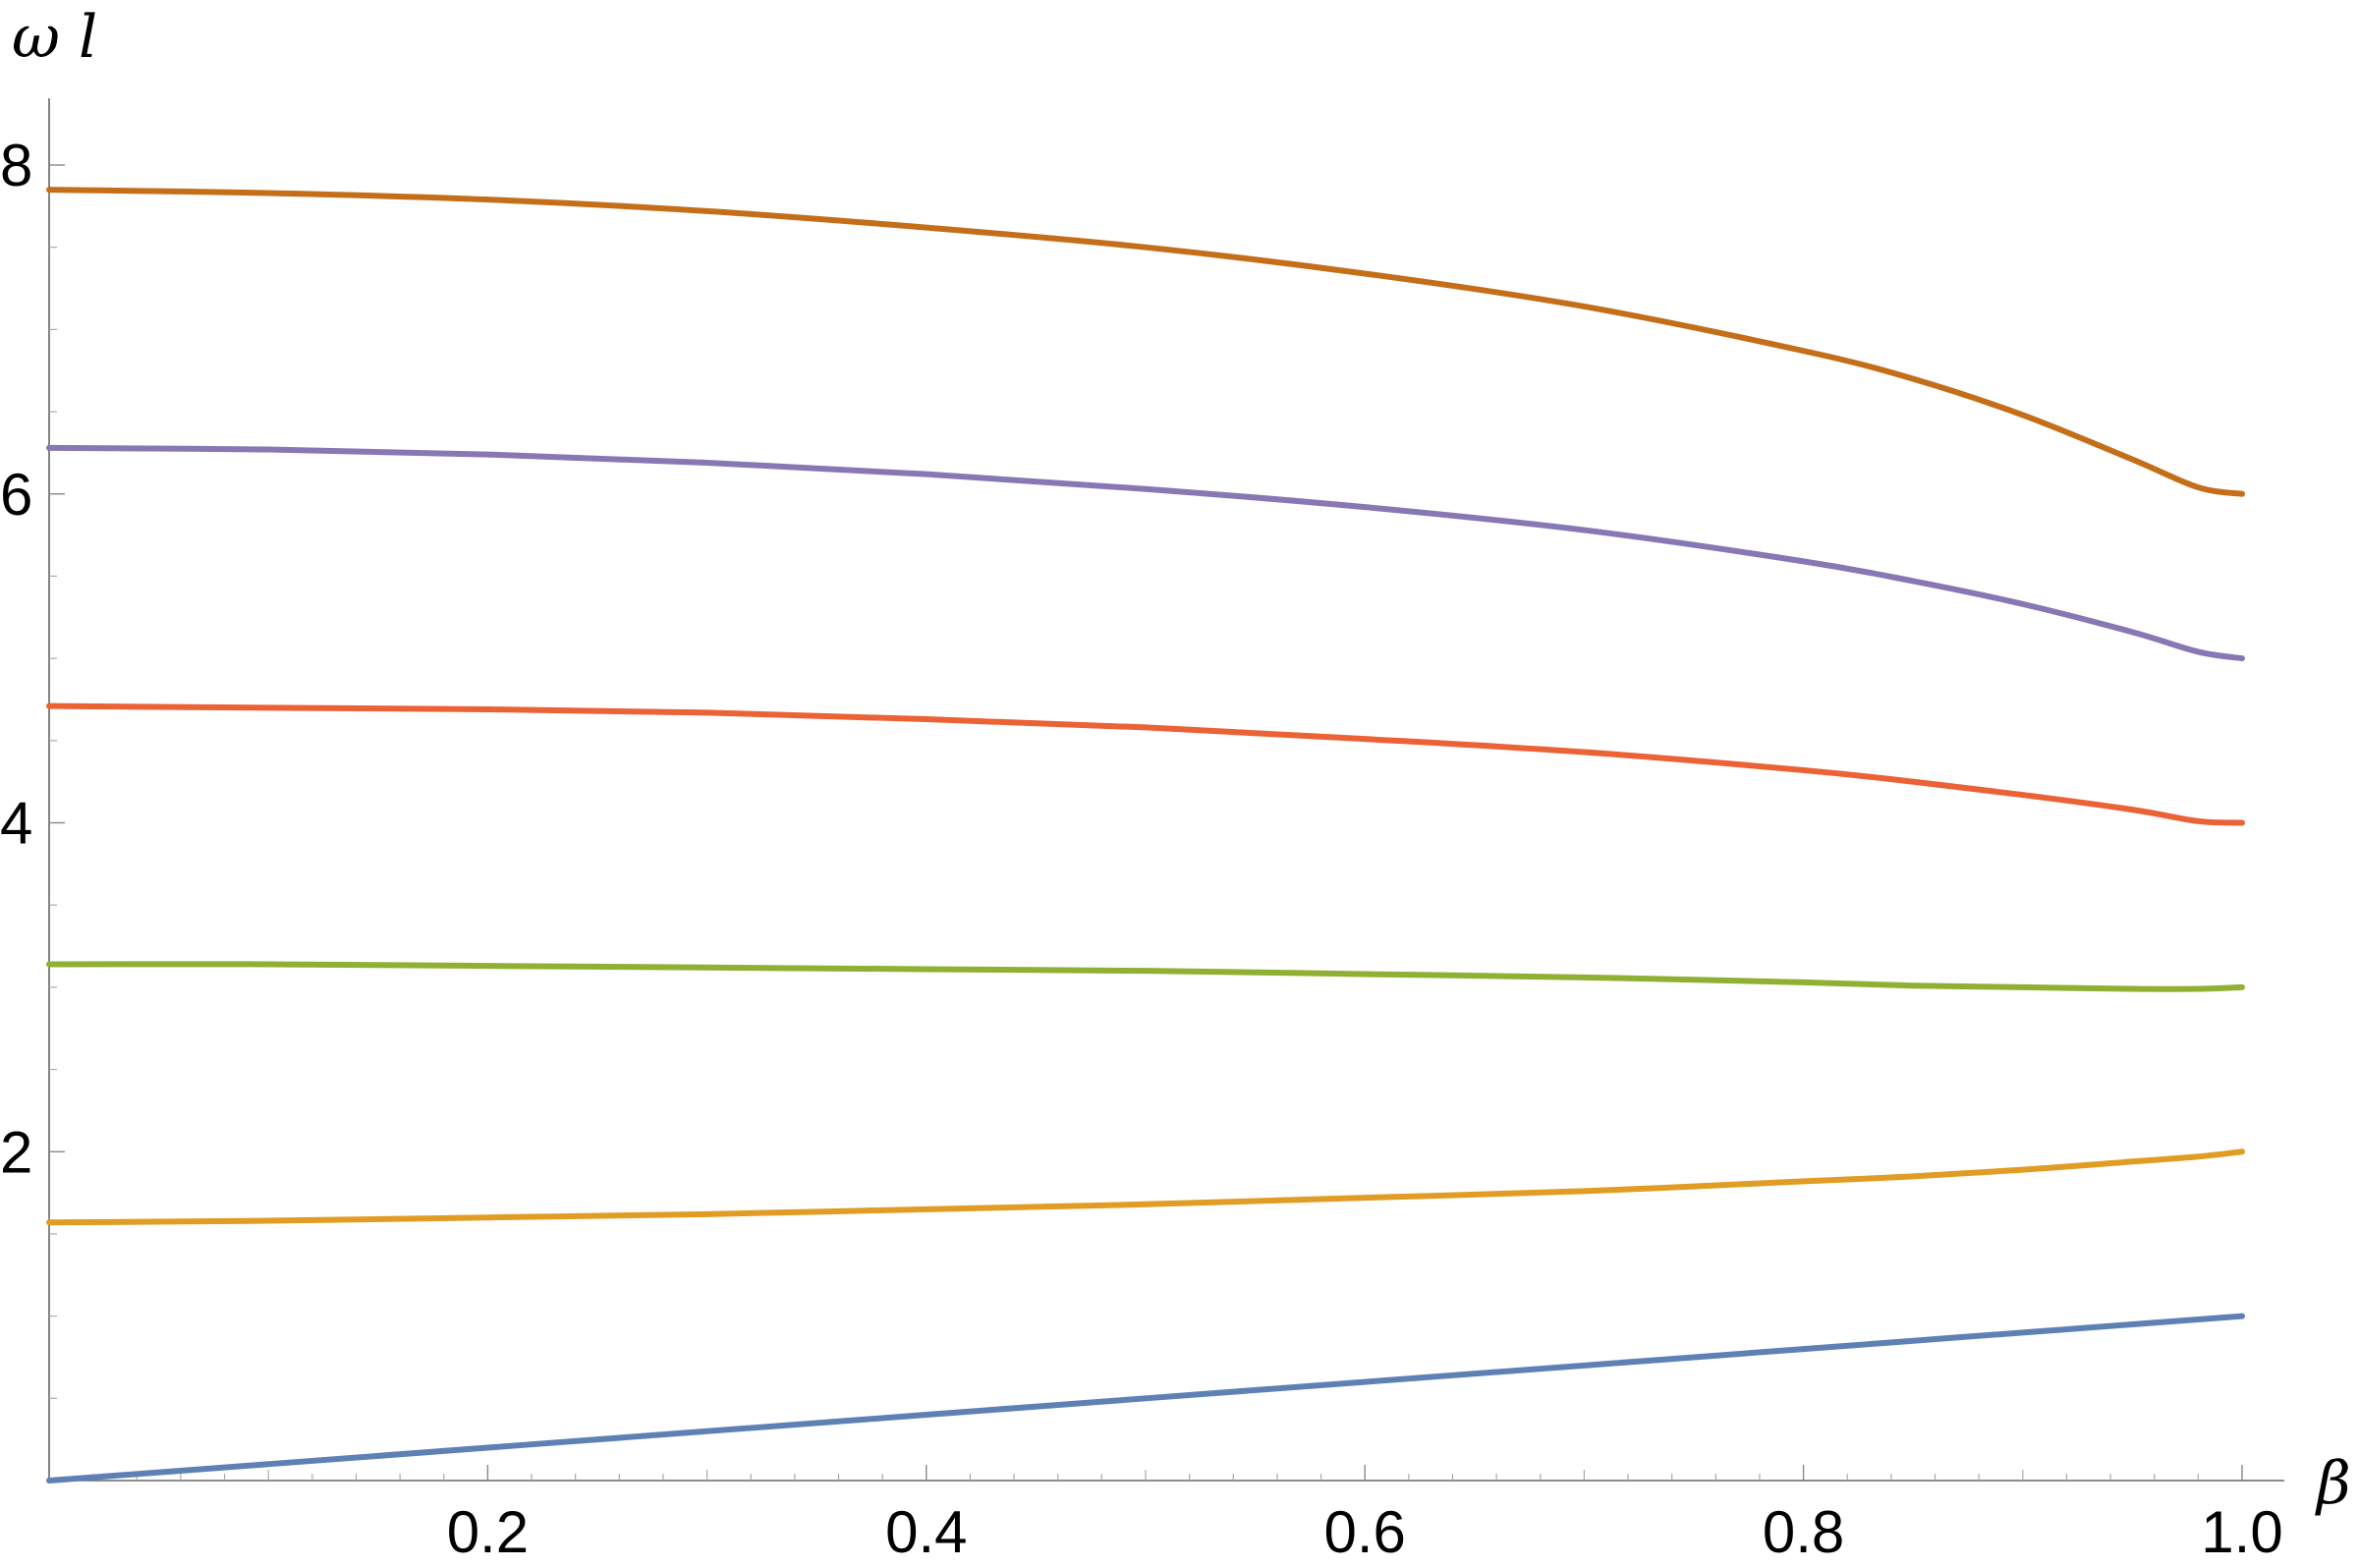 The width and height of the screenshot is (2358, 1568). Describe the element at coordinates (926, 1532) in the screenshot. I see `x-tick-label: 0.4` at that location.